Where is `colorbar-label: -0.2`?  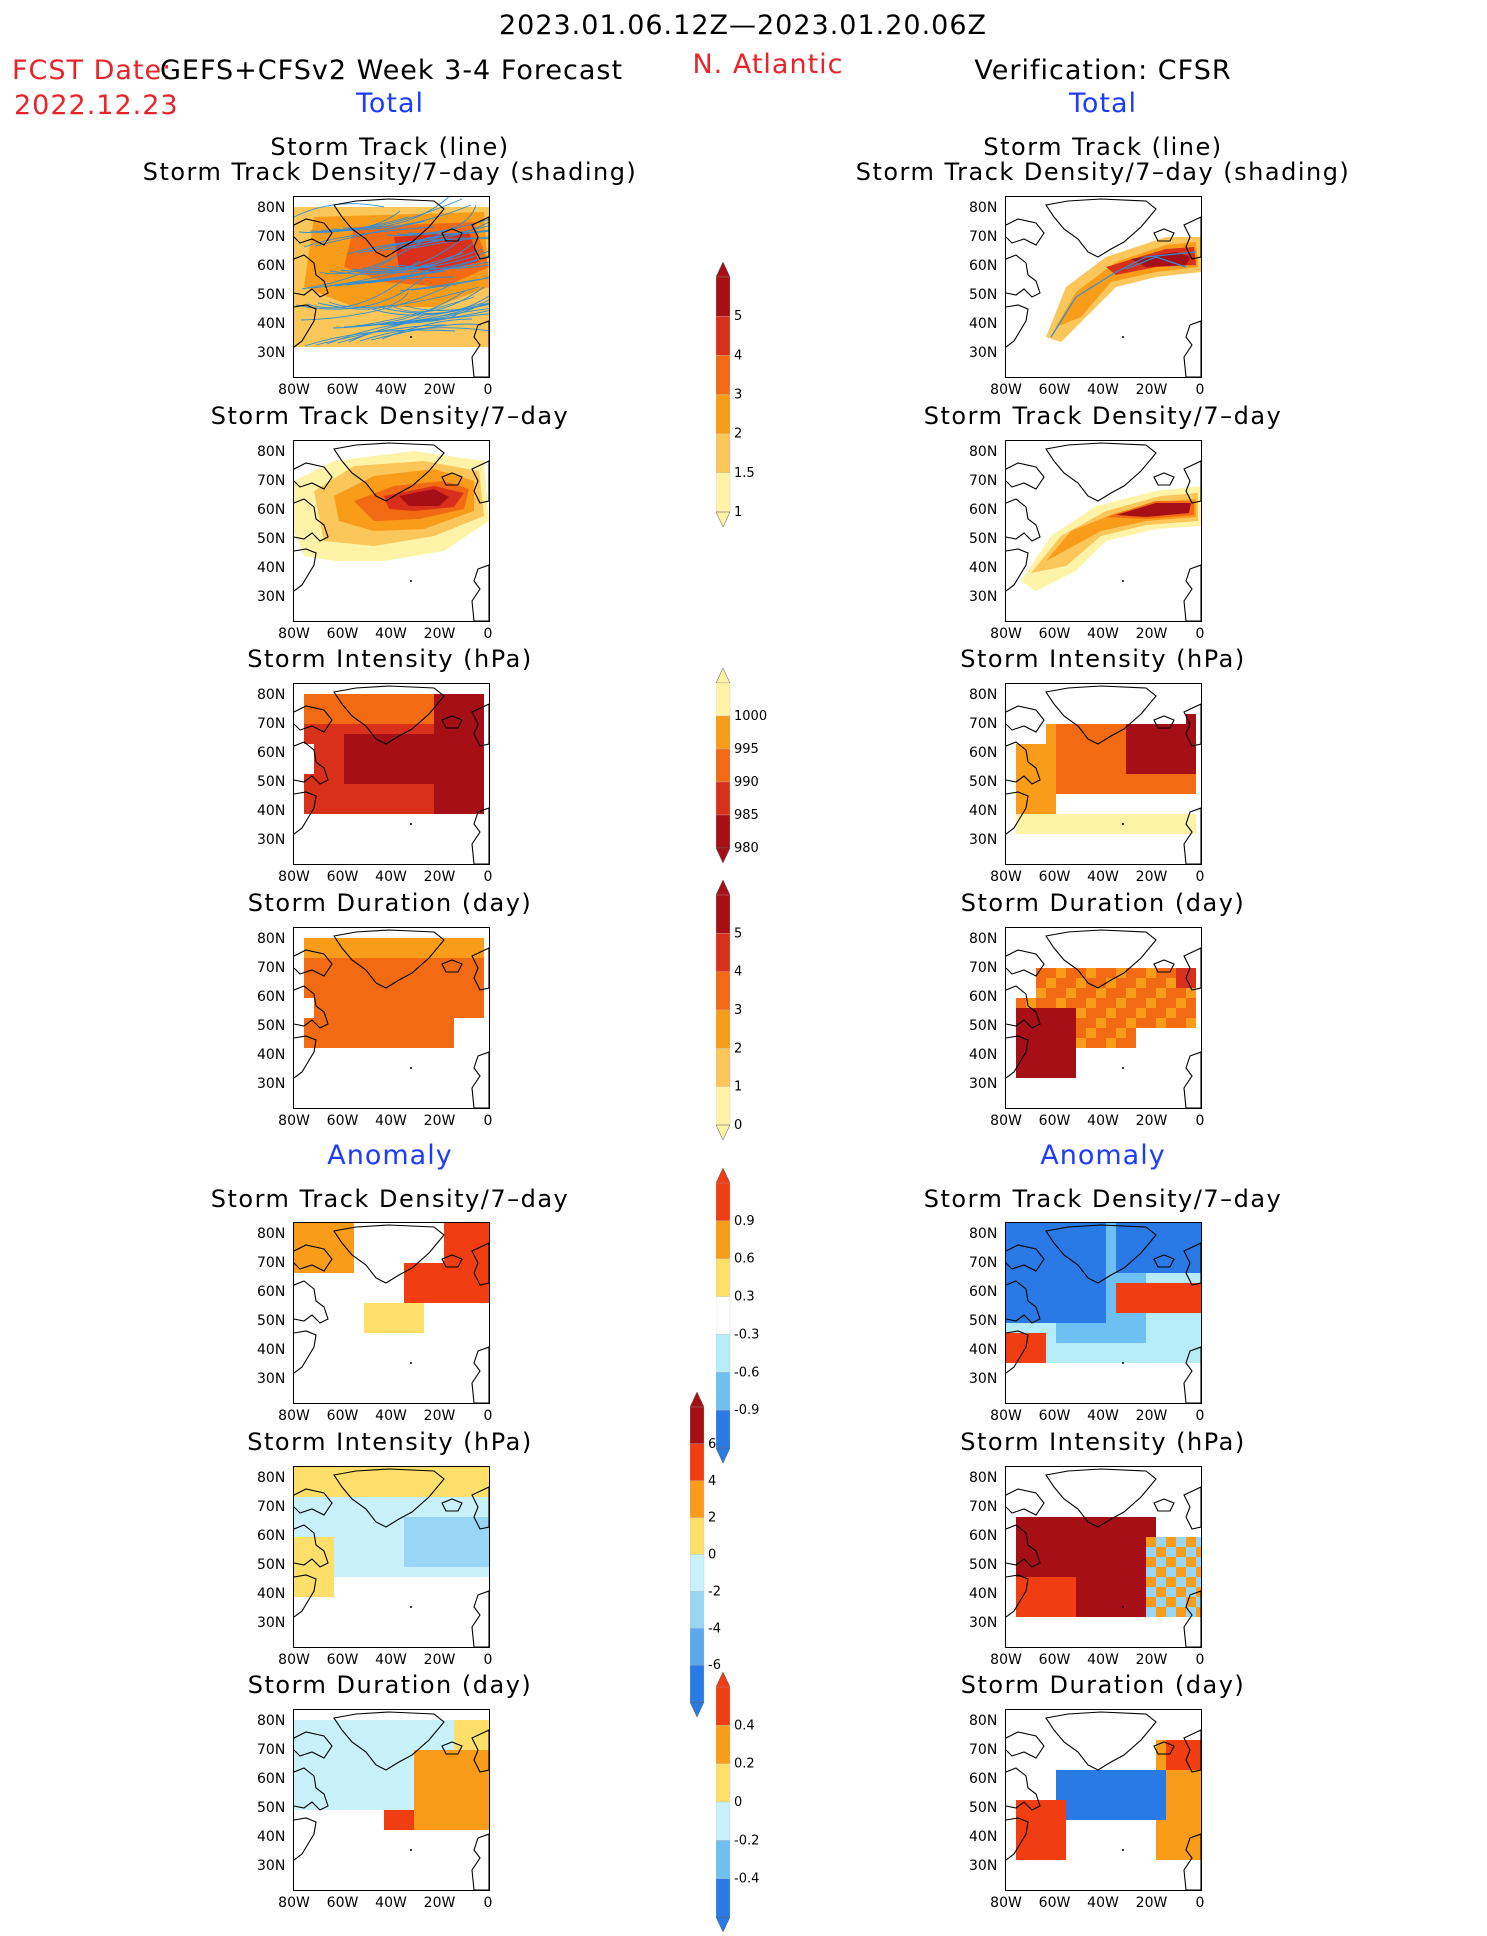
colorbar-label: -0.2 is located at coordinates (746, 1840).